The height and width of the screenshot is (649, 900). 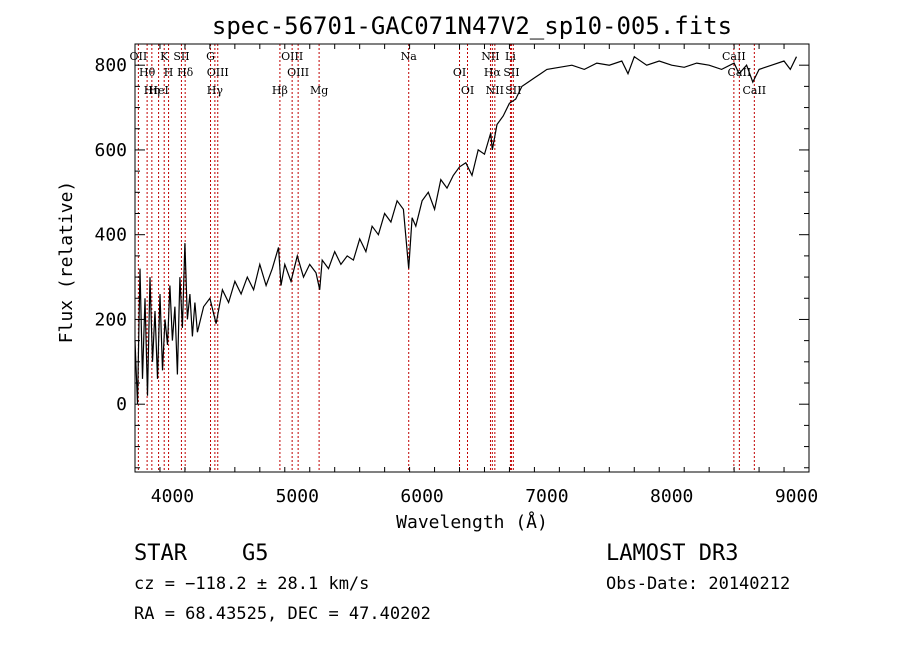 I want to click on x-axis-label: Wavelength (Å), so click(x=472, y=522).